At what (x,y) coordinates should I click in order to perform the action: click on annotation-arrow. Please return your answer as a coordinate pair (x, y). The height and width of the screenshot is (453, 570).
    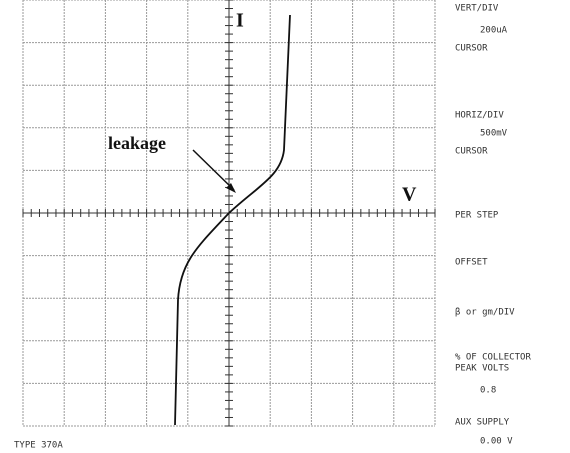
    Looking at the image, I should click on (213, 170).